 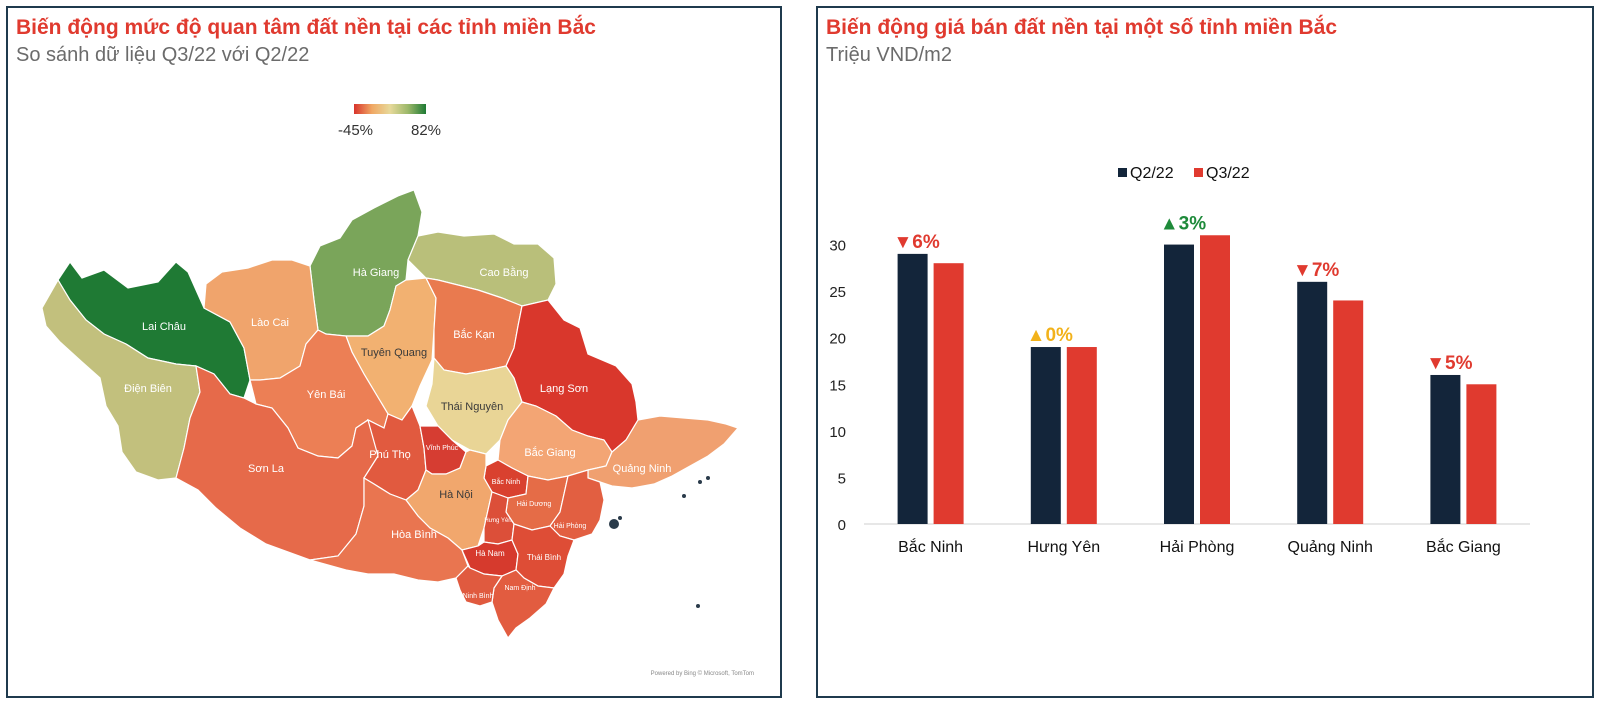 What do you see at coordinates (1183, 223) in the screenshot?
I see `change-annotation: ▲3%` at bounding box center [1183, 223].